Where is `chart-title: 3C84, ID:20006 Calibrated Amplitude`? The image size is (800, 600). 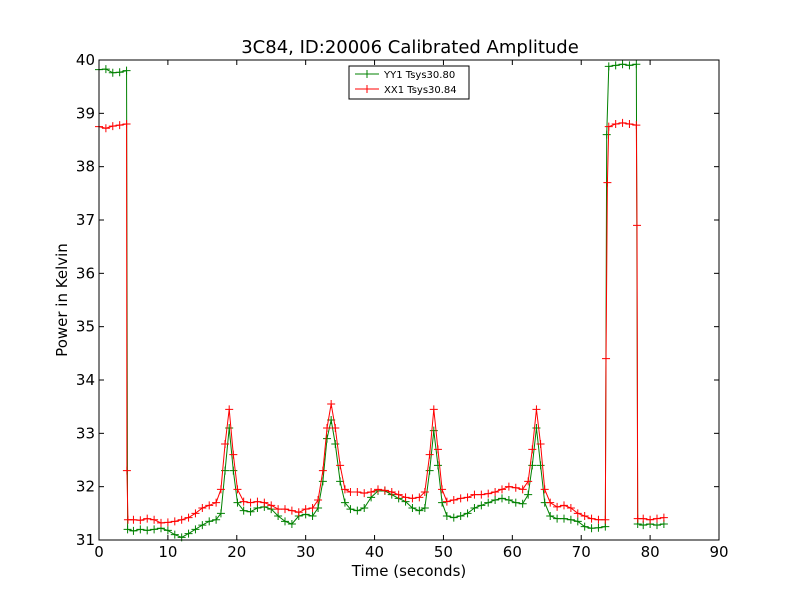
chart-title: 3C84, ID:20006 Calibrated Amplitude is located at coordinates (410, 47).